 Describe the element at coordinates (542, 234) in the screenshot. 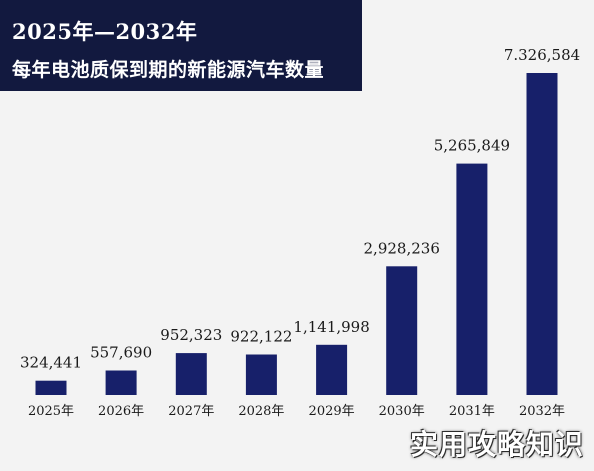

I see `bar-2032年` at that location.